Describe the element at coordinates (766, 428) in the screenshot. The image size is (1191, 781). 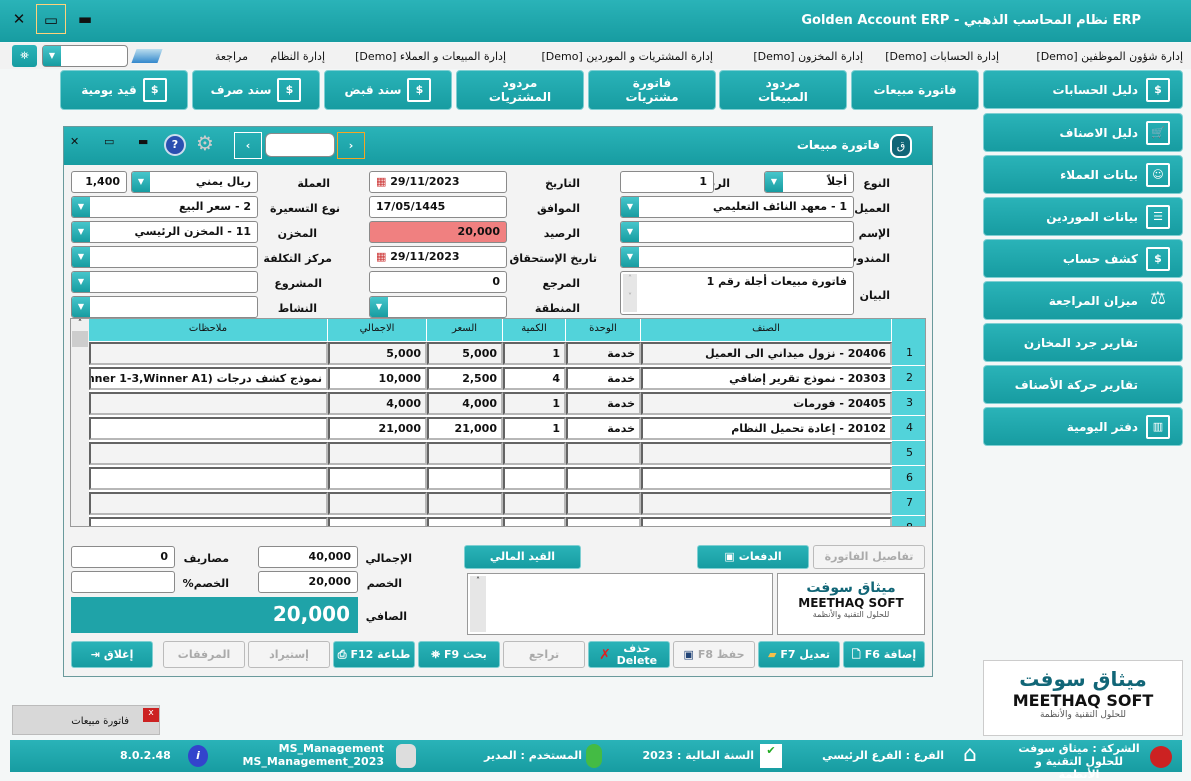
I see `cell-item: 20102 - إعادة تحميل النظام` at that location.